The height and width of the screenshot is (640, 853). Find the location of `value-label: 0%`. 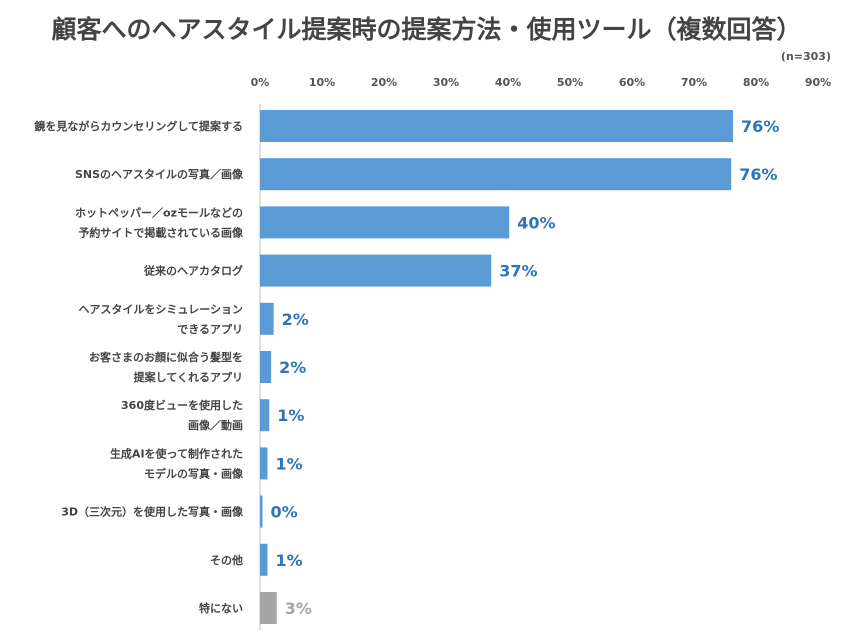

value-label: 0% is located at coordinates (283, 512).